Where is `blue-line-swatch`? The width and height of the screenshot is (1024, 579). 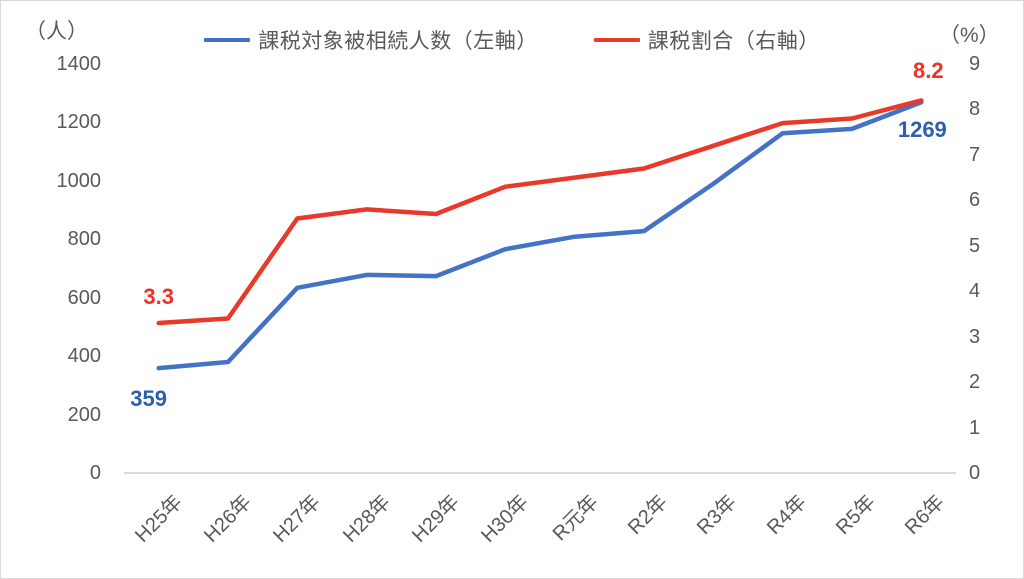 blue-line-swatch is located at coordinates (227, 40).